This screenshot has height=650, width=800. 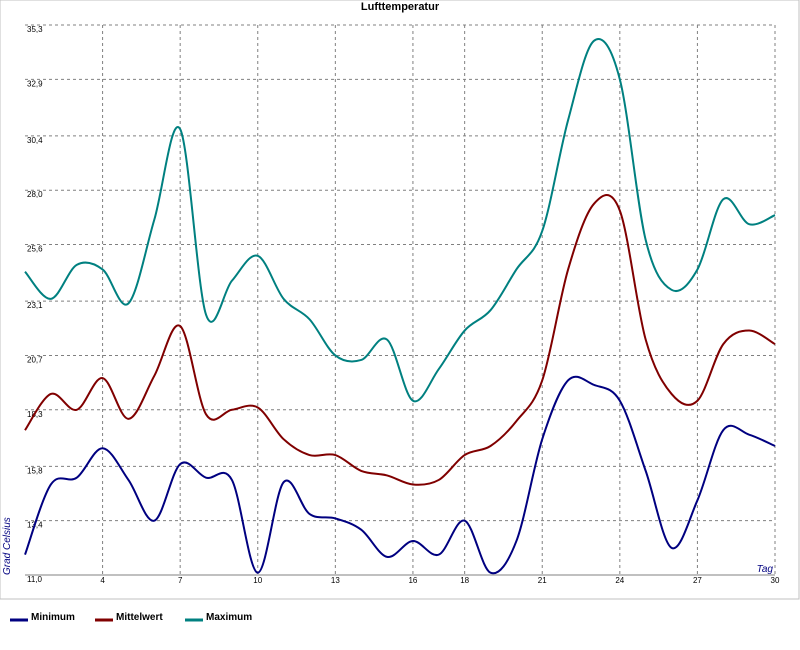 What do you see at coordinates (180, 580) in the screenshot?
I see `x-tick-label: 7` at bounding box center [180, 580].